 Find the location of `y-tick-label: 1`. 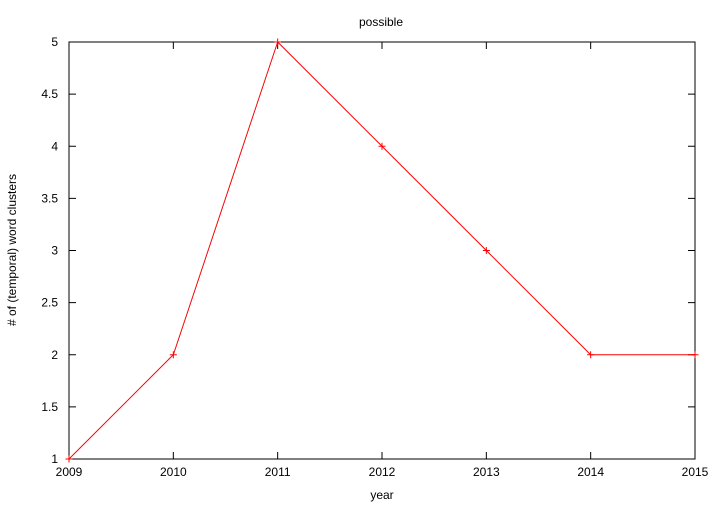

y-tick-label: 1 is located at coordinates (54, 459).